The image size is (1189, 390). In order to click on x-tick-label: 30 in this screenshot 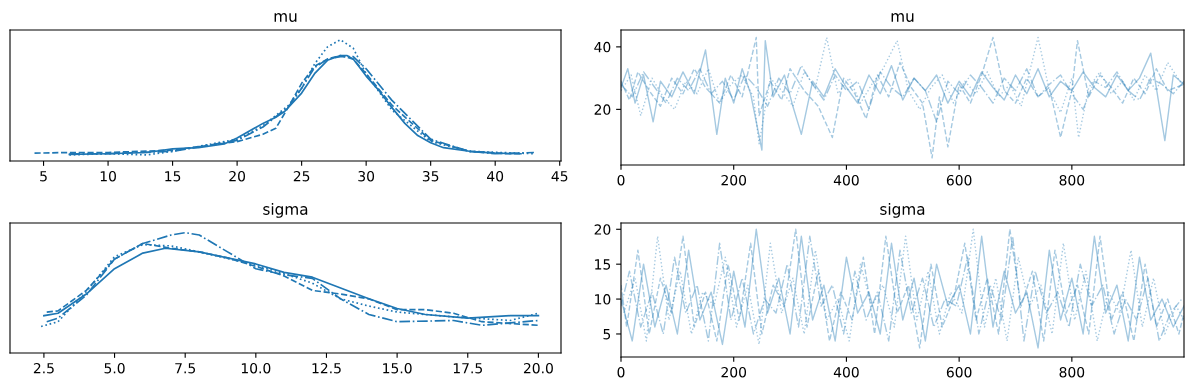, I will do `click(366, 176)`.